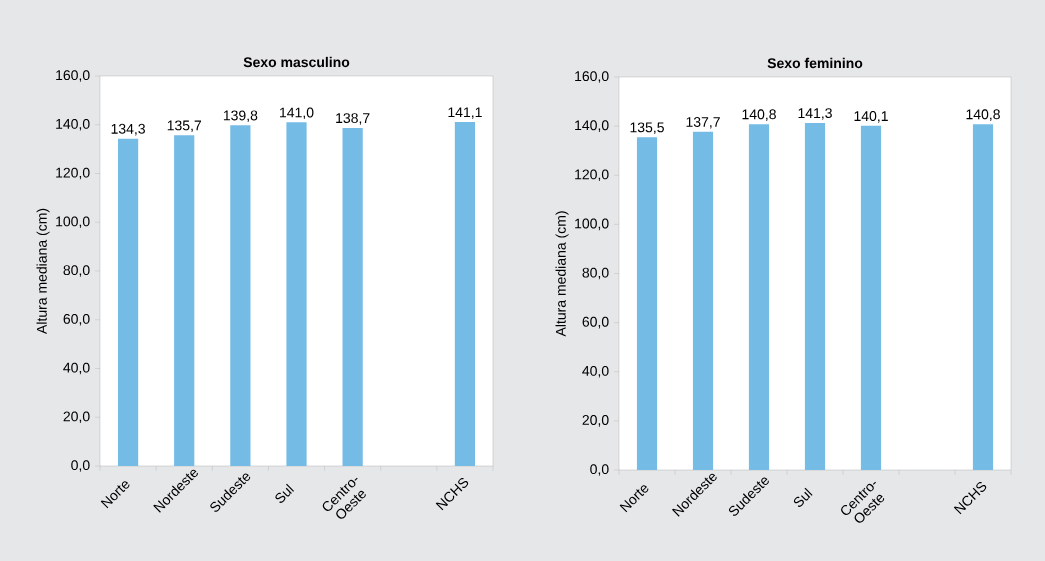  Describe the element at coordinates (297, 113) in the screenshot. I see `data-label: 141,0` at that location.